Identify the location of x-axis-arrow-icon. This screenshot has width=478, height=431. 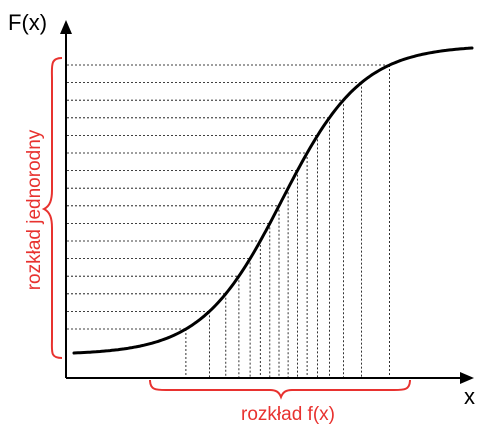
(467, 378).